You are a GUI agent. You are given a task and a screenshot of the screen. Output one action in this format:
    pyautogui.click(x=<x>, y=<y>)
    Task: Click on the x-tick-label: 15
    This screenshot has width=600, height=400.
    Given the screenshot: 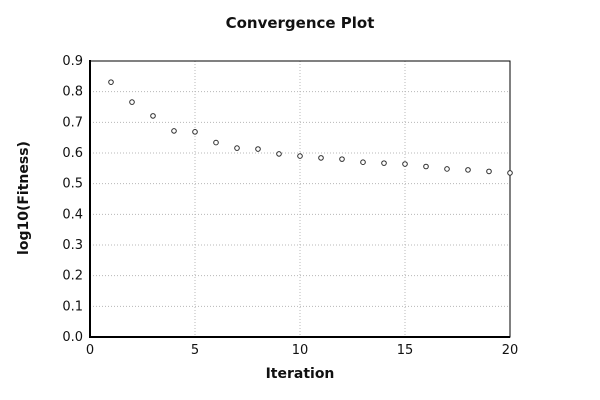 What is the action you would take?
    pyautogui.click(x=405, y=350)
    